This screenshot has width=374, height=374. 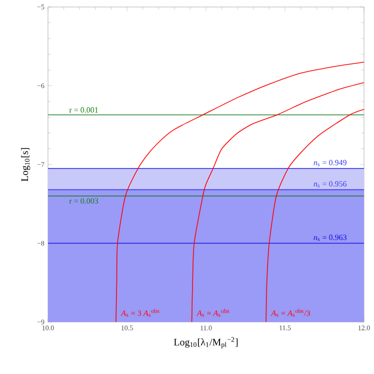 What do you see at coordinates (330, 163) in the screenshot?
I see `series-label: n$_{s}$ = 0.949` at bounding box center [330, 163].